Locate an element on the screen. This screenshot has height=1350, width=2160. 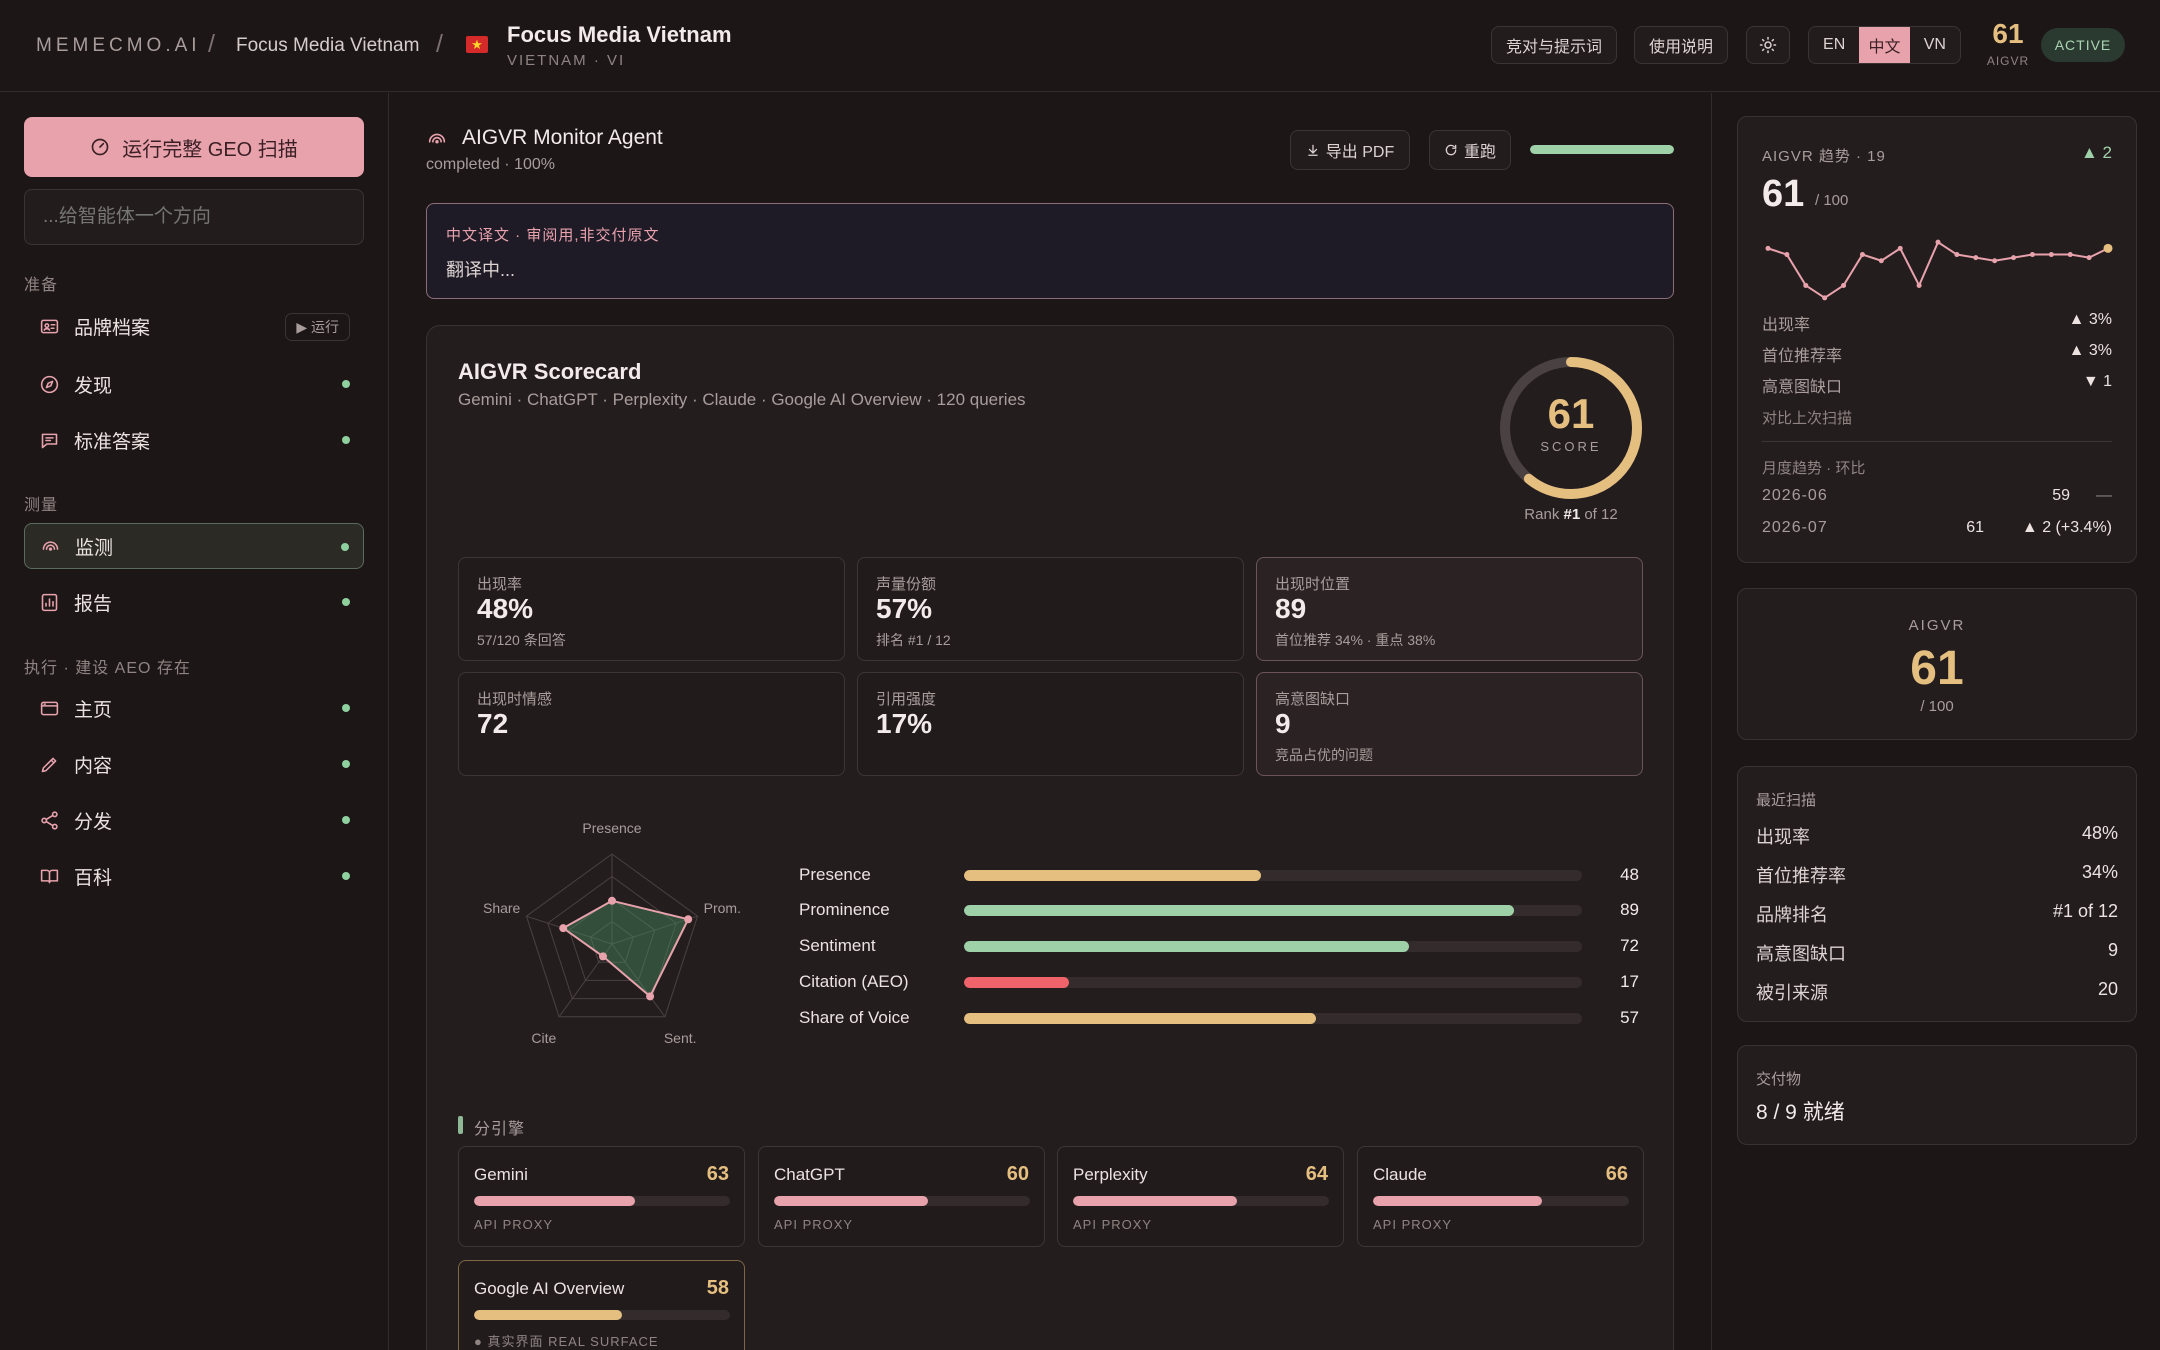
recent-row-value: 48% is located at coordinates (2099, 833).